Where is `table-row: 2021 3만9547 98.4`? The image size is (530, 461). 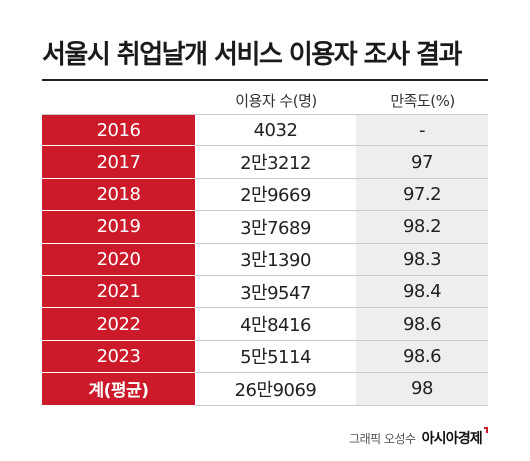 table-row: 2021 3만9547 98.4 is located at coordinates (265, 292).